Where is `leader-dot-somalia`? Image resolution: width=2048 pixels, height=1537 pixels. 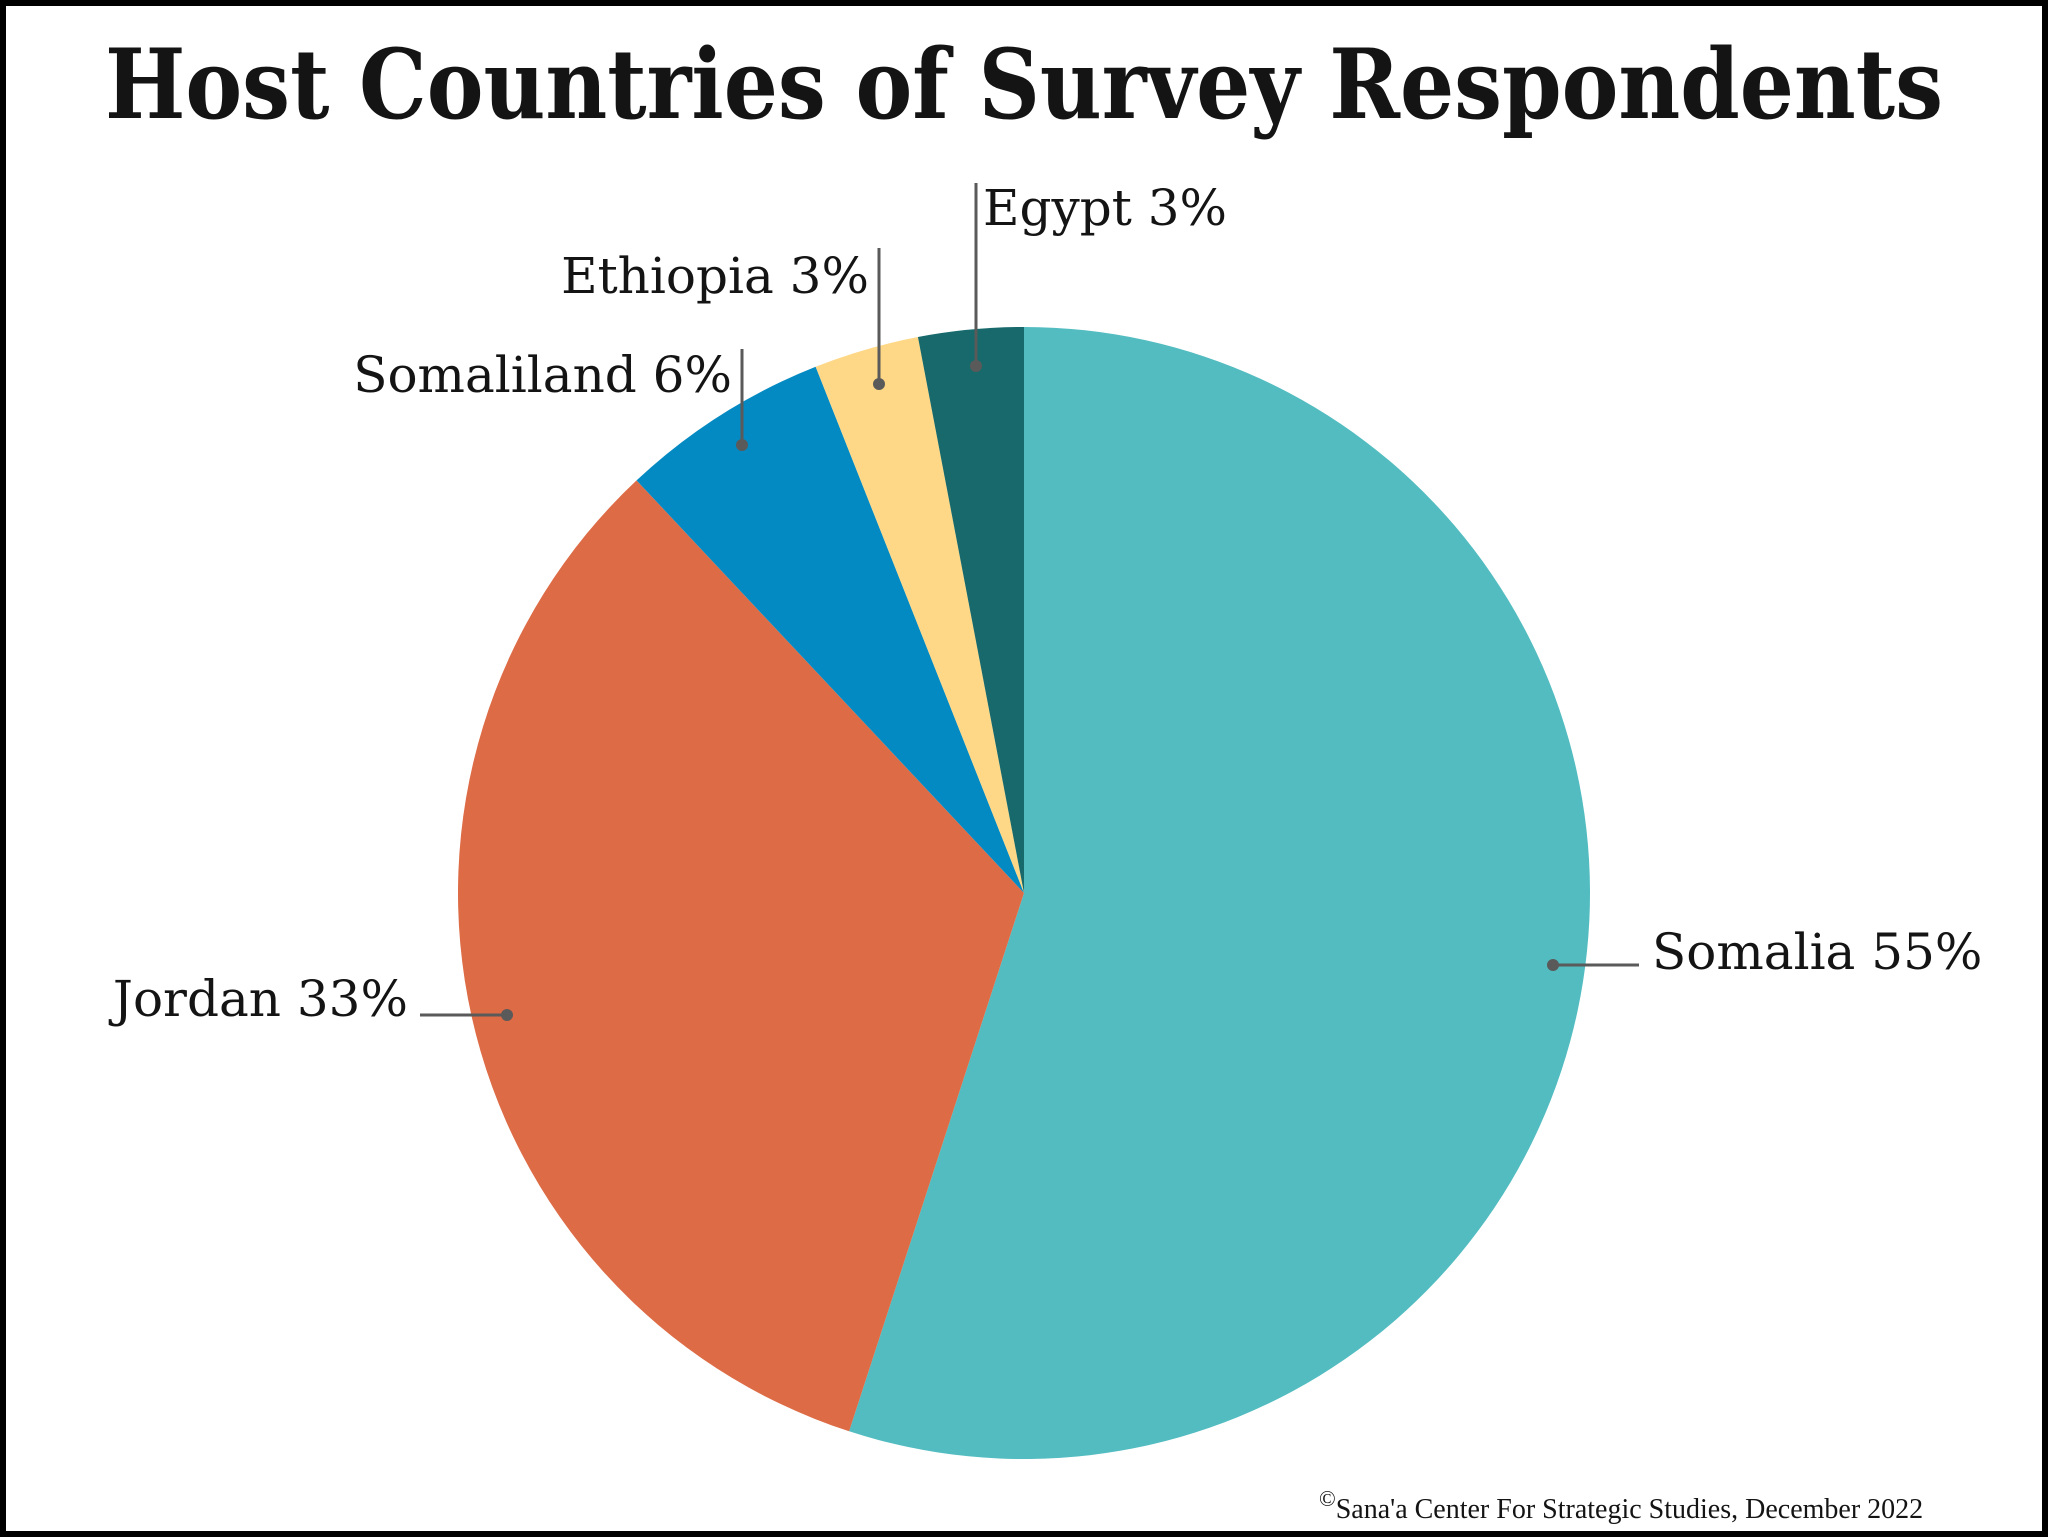
leader-dot-somalia is located at coordinates (1553, 965).